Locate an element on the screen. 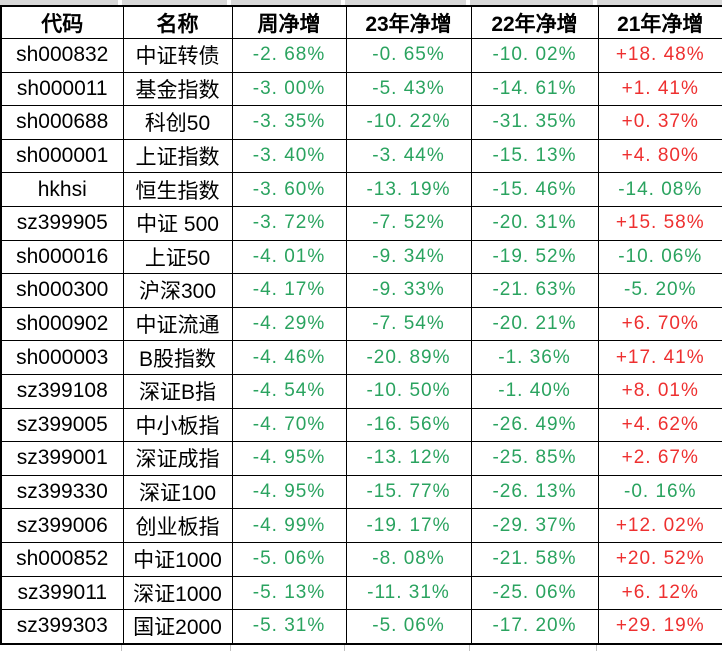 The image size is (722, 654). cell-week: -4. 17% is located at coordinates (289, 290).